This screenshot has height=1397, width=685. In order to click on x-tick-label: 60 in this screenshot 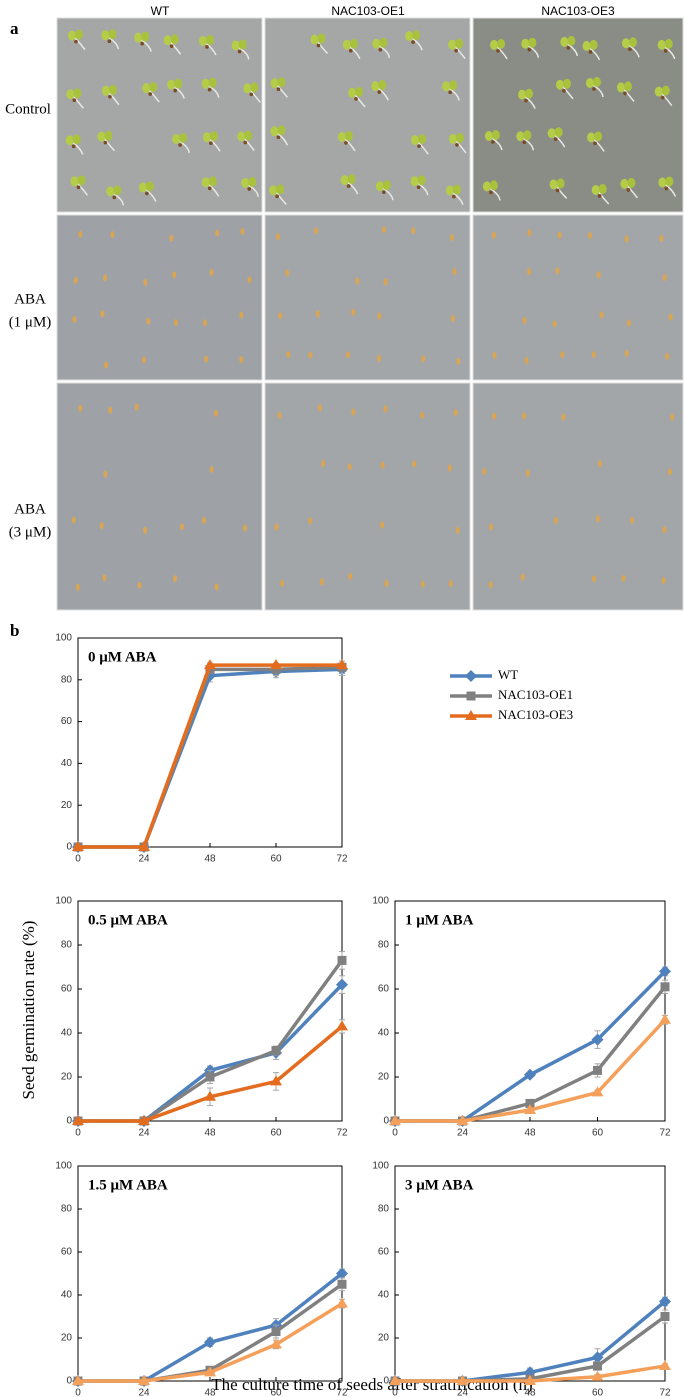, I will do `click(276, 1392)`.